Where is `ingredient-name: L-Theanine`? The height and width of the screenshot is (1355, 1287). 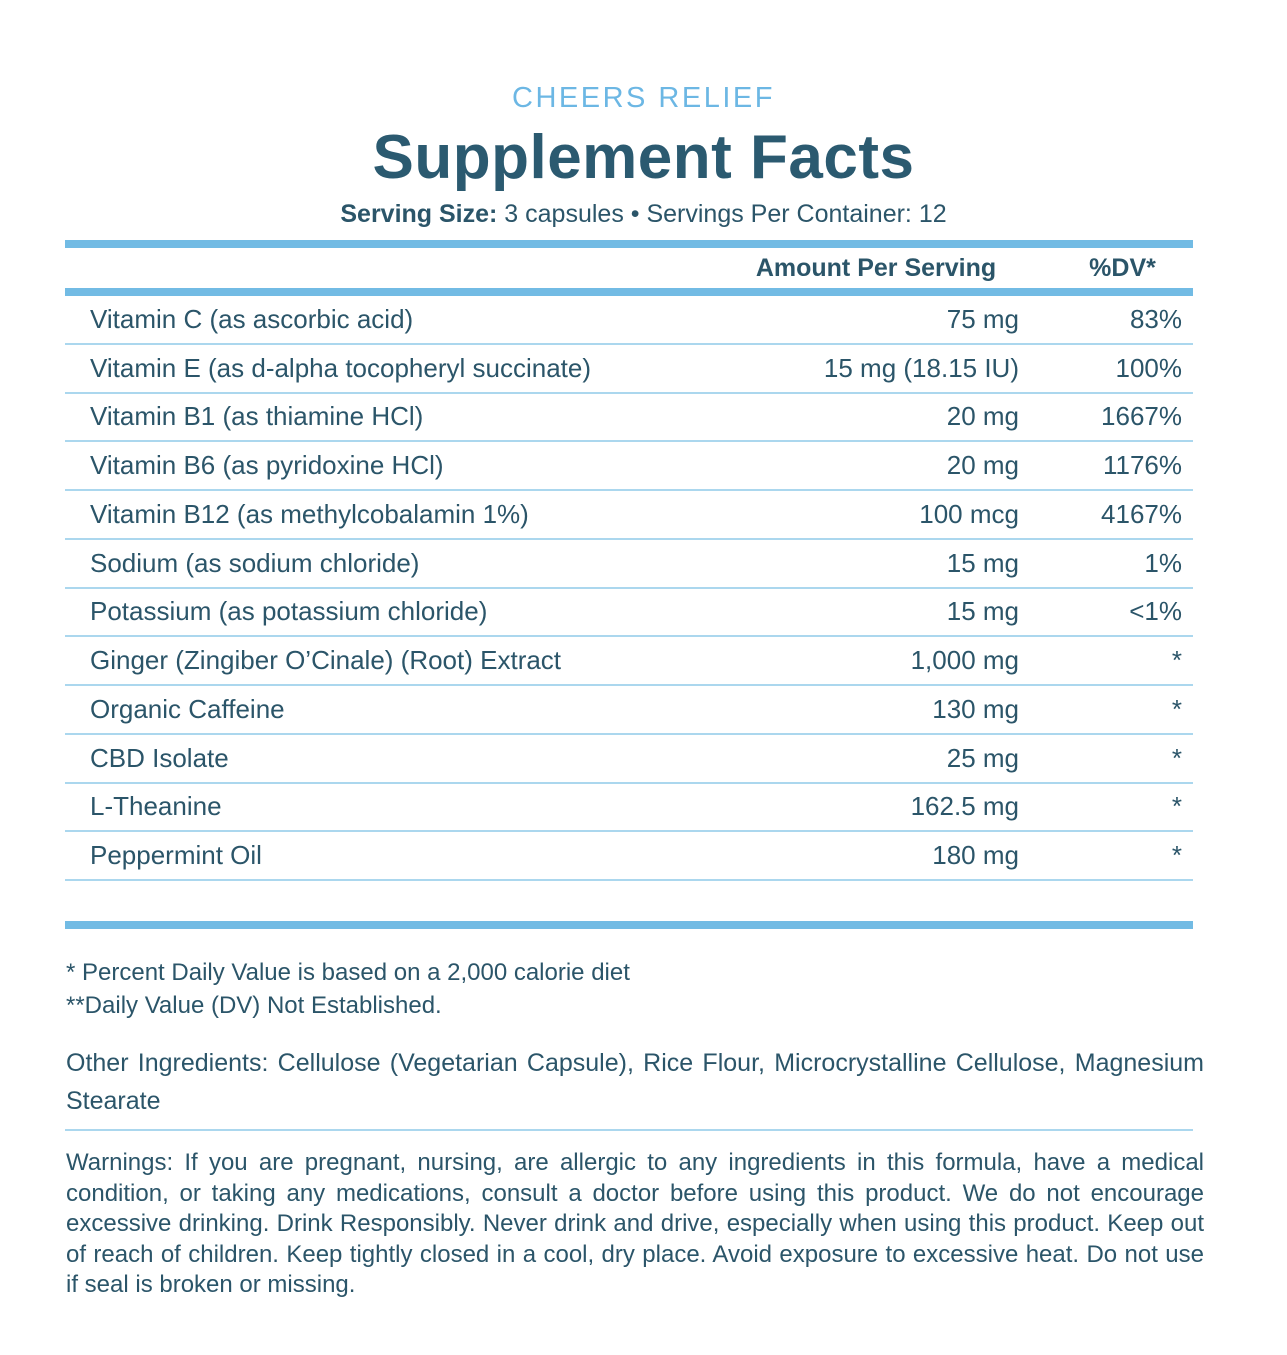
ingredient-name: L-Theanine is located at coordinates (156, 806).